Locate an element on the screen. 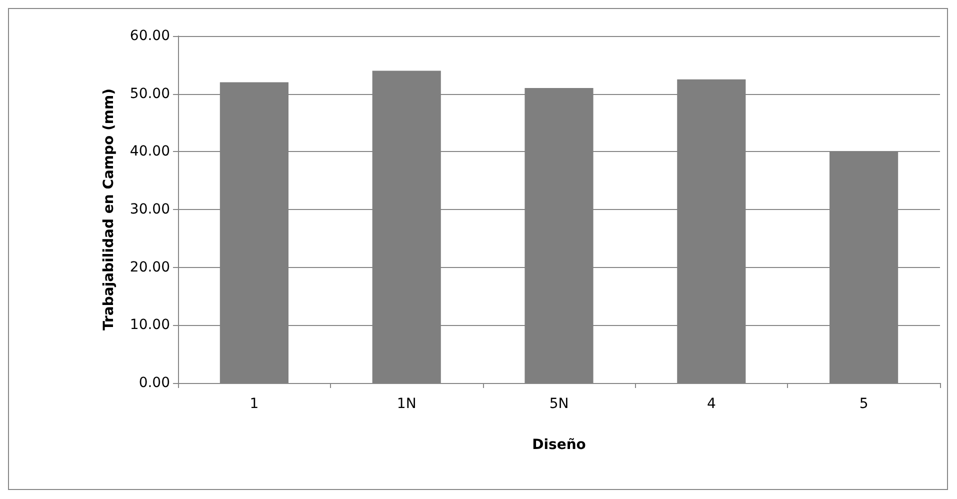  x-tick-label: 5 is located at coordinates (863, 404).